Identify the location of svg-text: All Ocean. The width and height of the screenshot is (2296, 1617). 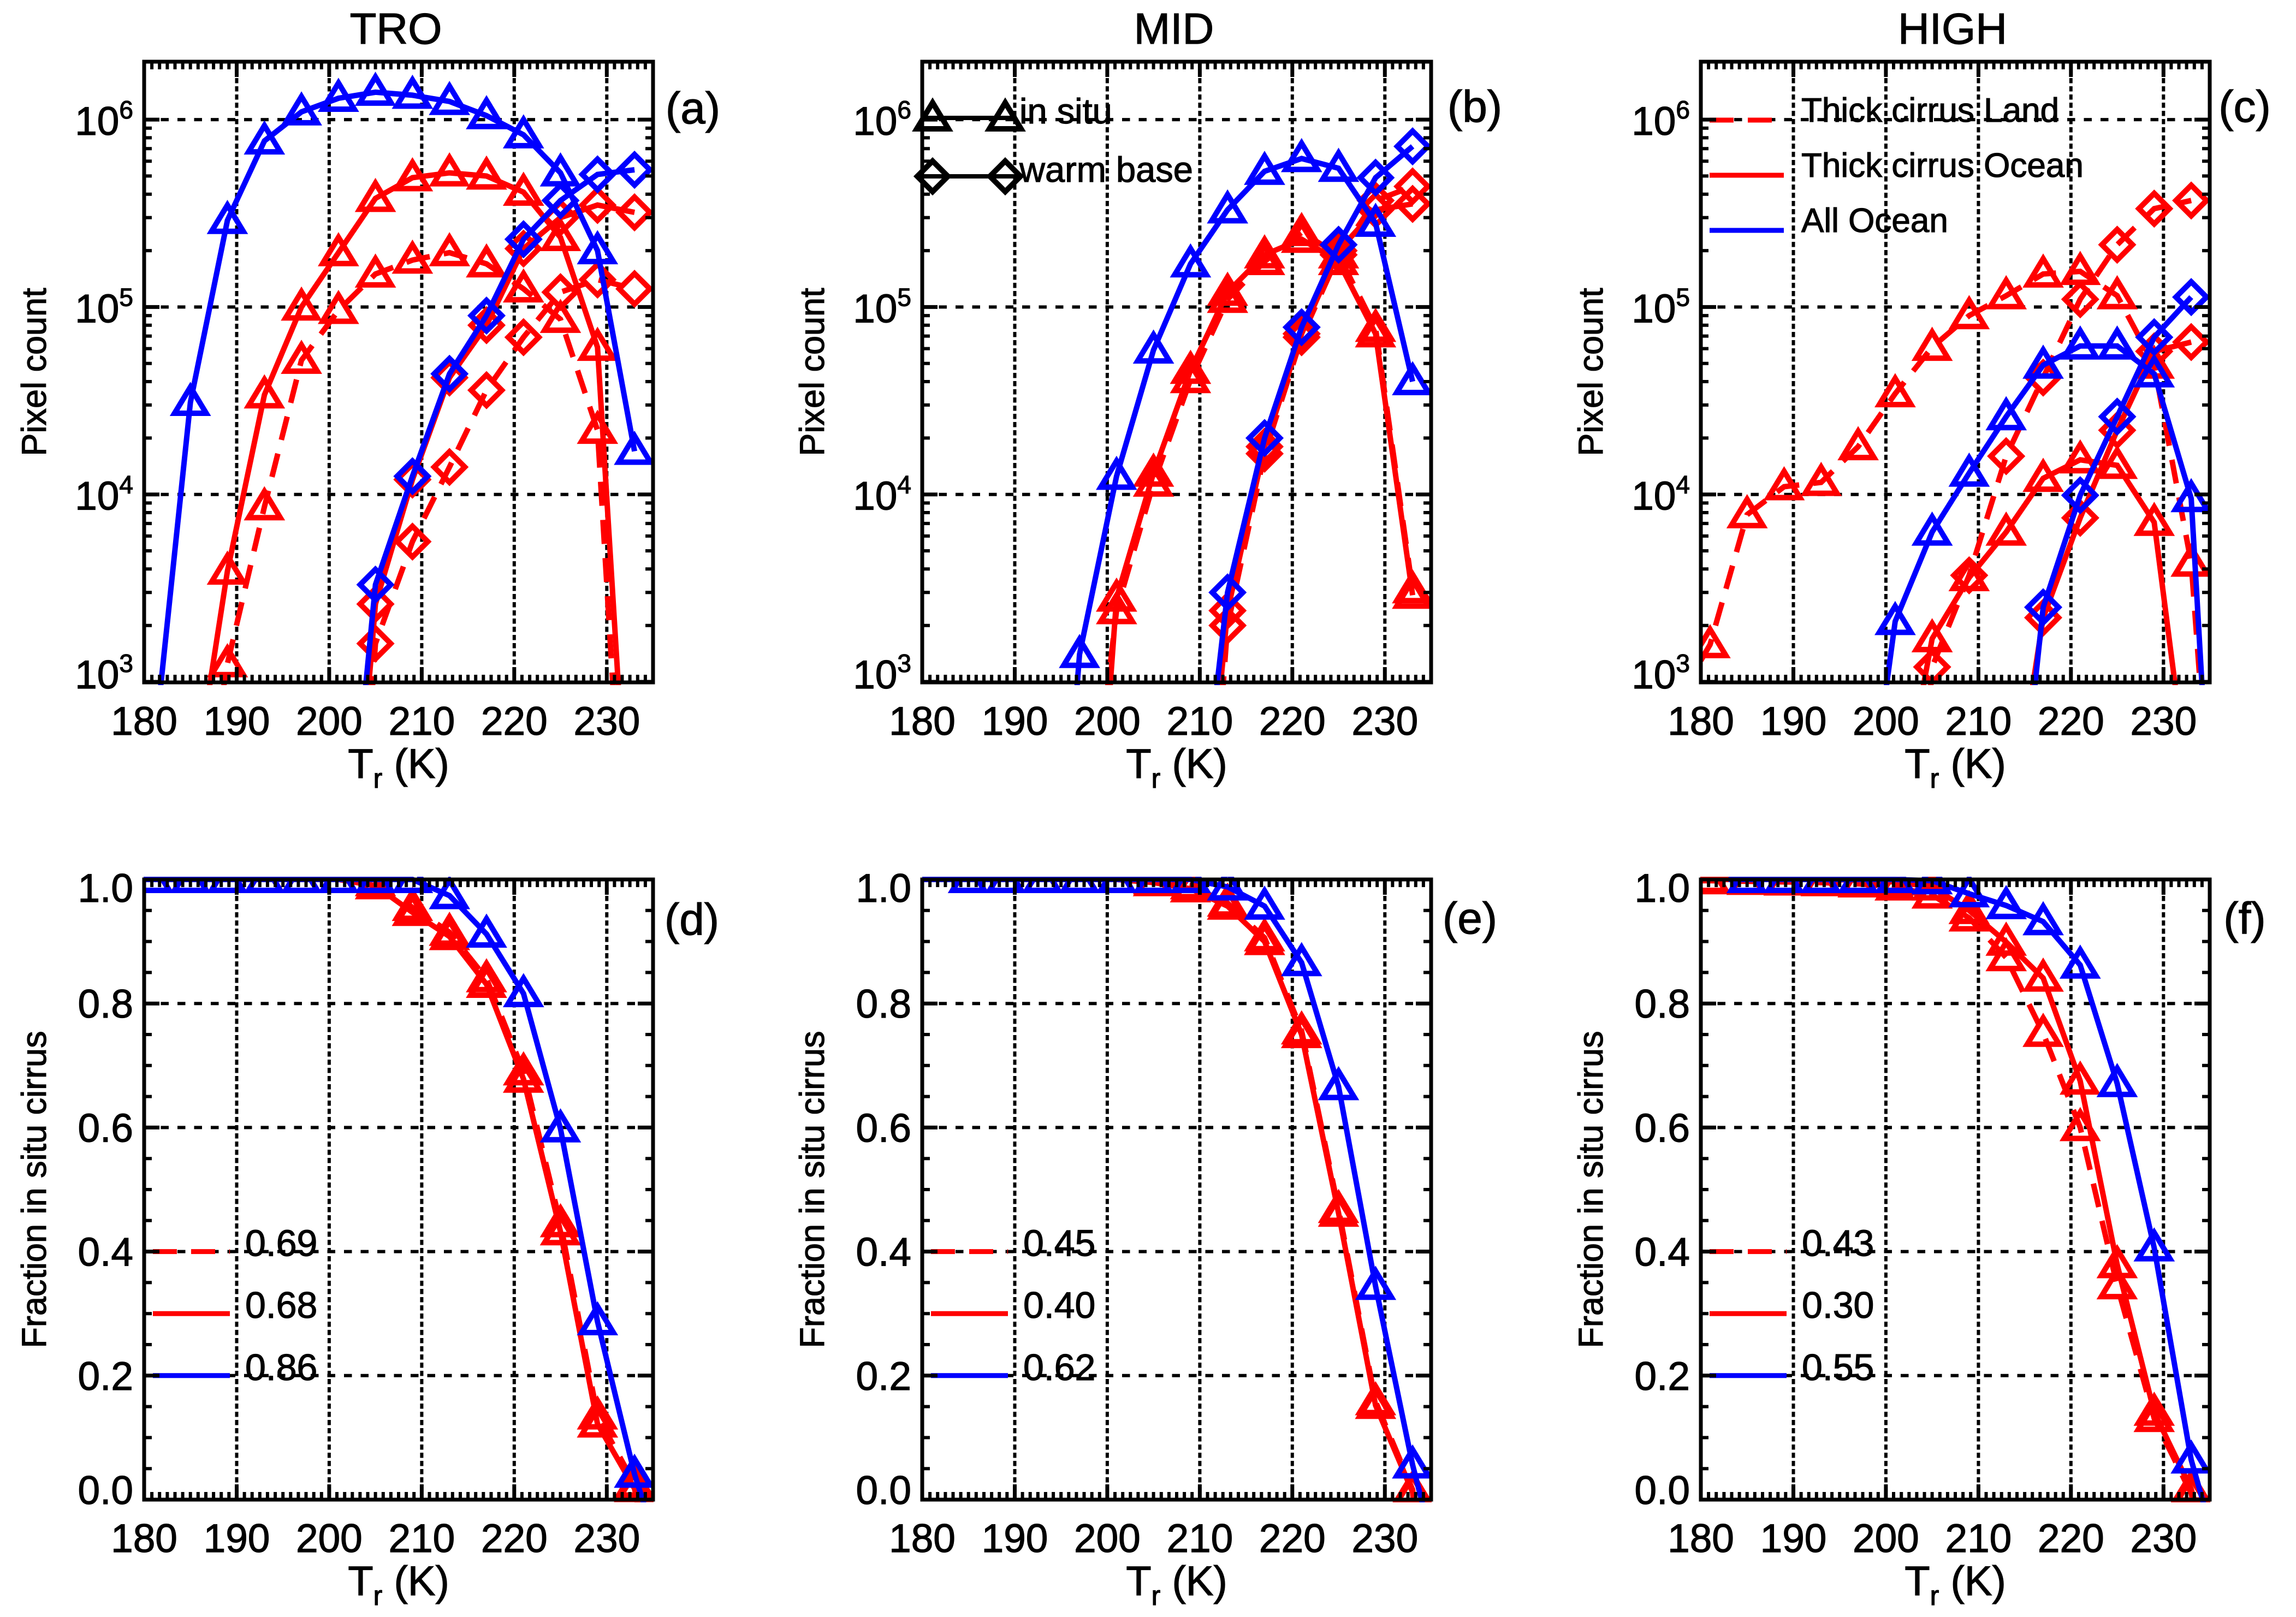
(1874, 221).